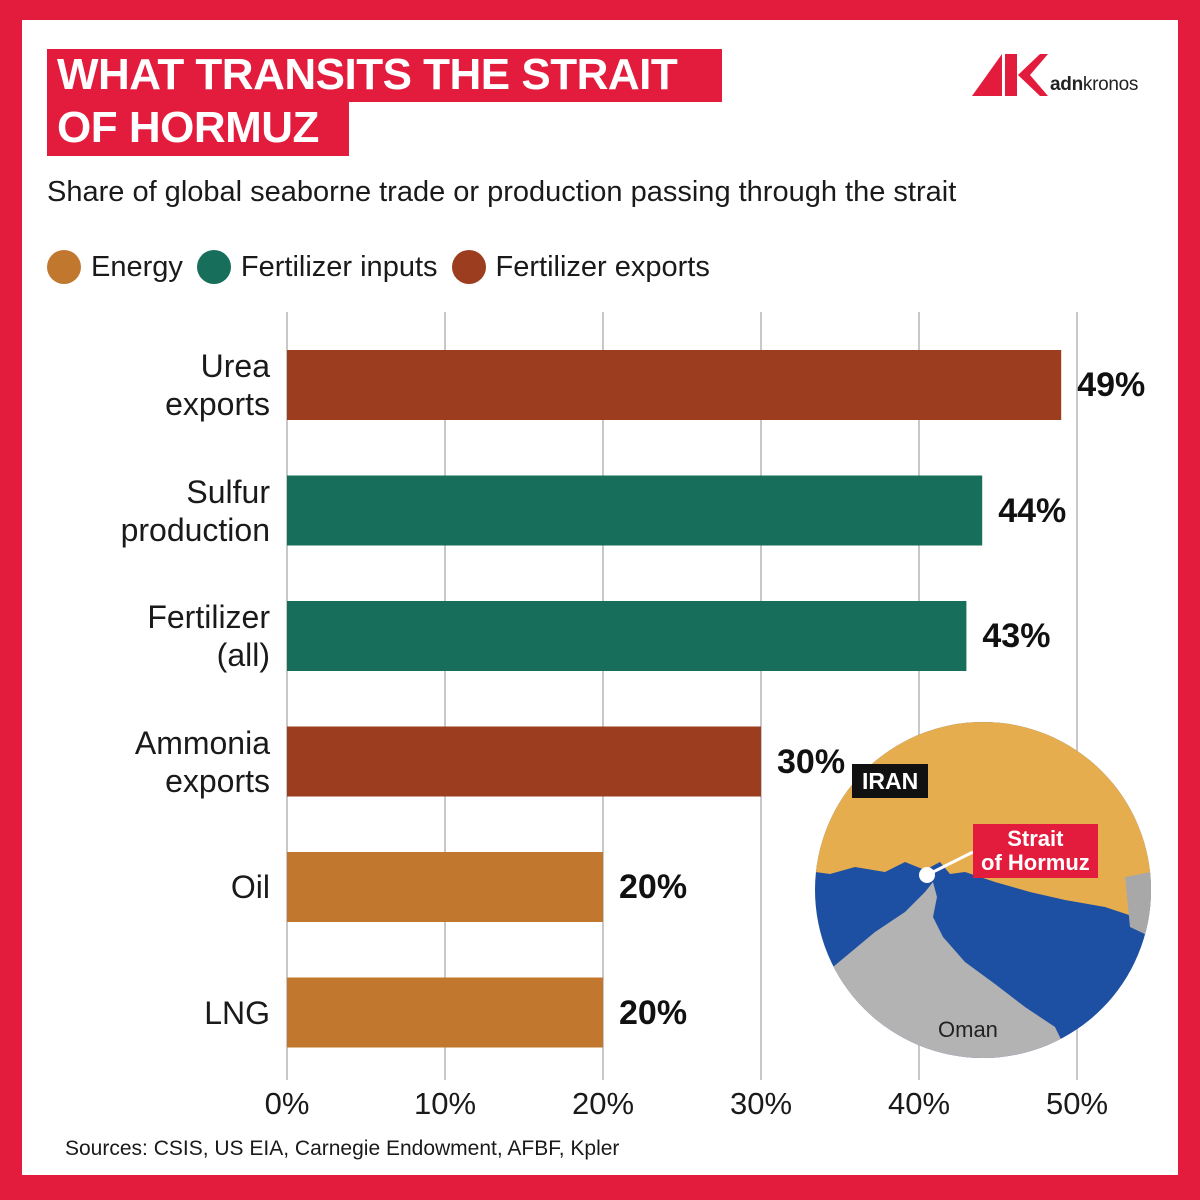 This screenshot has height=1200, width=1200. I want to click on legend-item-fertilizer-inputs: Fertilizer inputs, so click(317, 267).